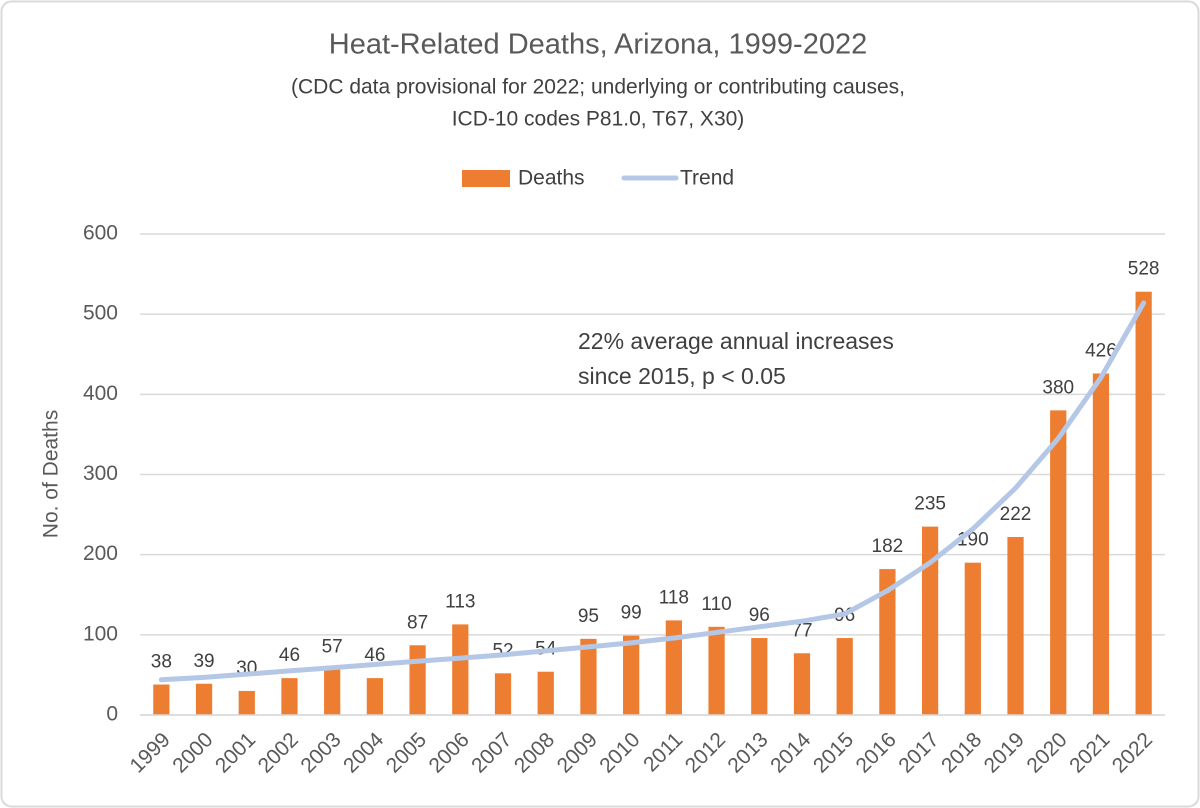 This screenshot has height=808, width=1200. Describe the element at coordinates (100, 633) in the screenshot. I see `y-tick-label: 100` at that location.